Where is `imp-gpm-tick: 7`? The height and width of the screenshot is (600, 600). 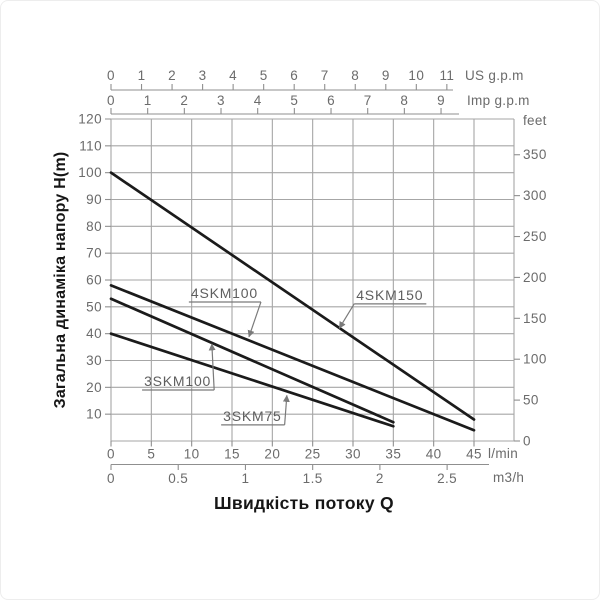 imp-gpm-tick: 7 is located at coordinates (368, 100).